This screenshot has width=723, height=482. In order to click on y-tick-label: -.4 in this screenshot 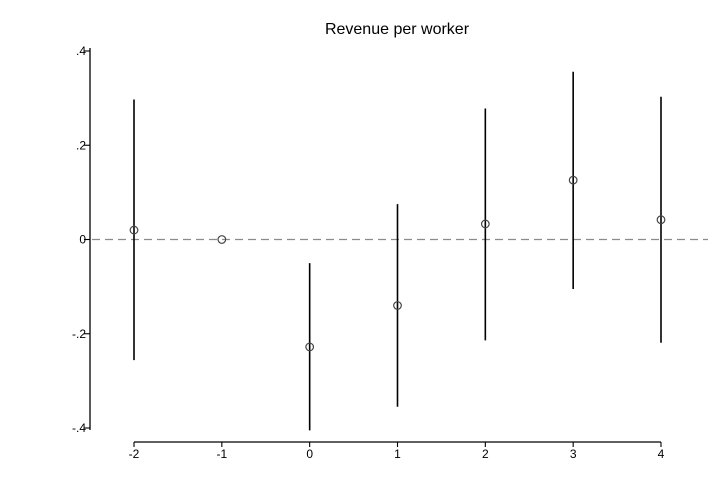, I will do `click(79, 428)`.